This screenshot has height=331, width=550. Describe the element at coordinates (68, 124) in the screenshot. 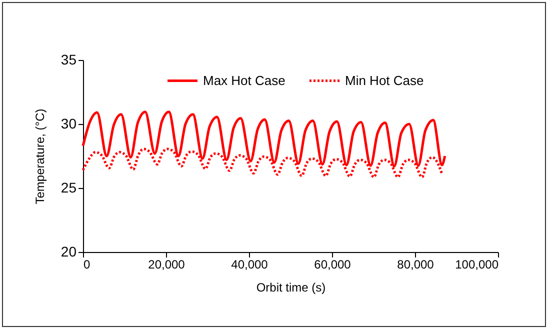

I see `y-tick-label: 30` at that location.